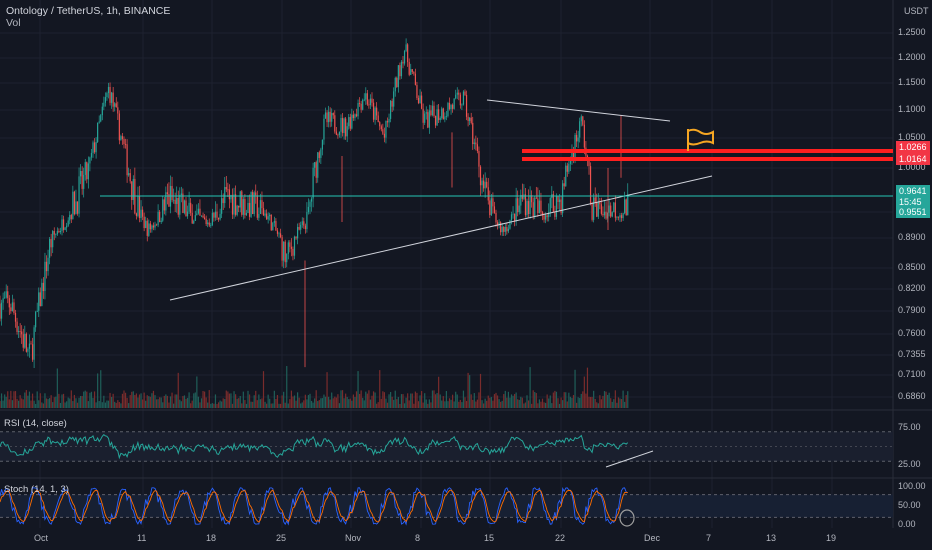 The image size is (932, 550). I want to click on time-tick-label: 13, so click(771, 538).